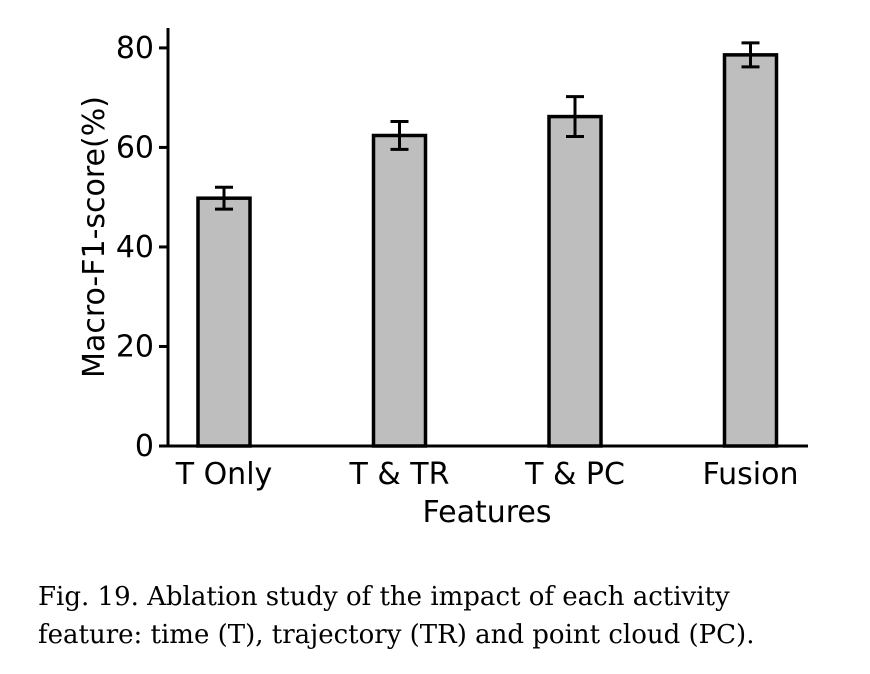 This screenshot has height=674, width=870. What do you see at coordinates (135, 147) in the screenshot?
I see `y-tick-label: 60` at bounding box center [135, 147].